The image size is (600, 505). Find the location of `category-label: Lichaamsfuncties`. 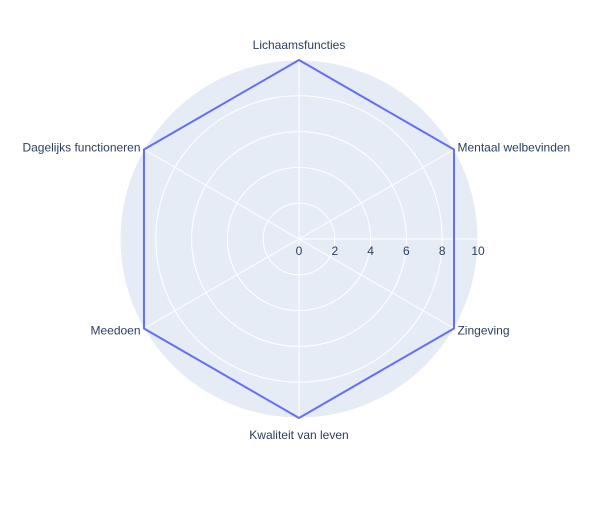

category-label: Lichaamsfuncties is located at coordinates (299, 45).